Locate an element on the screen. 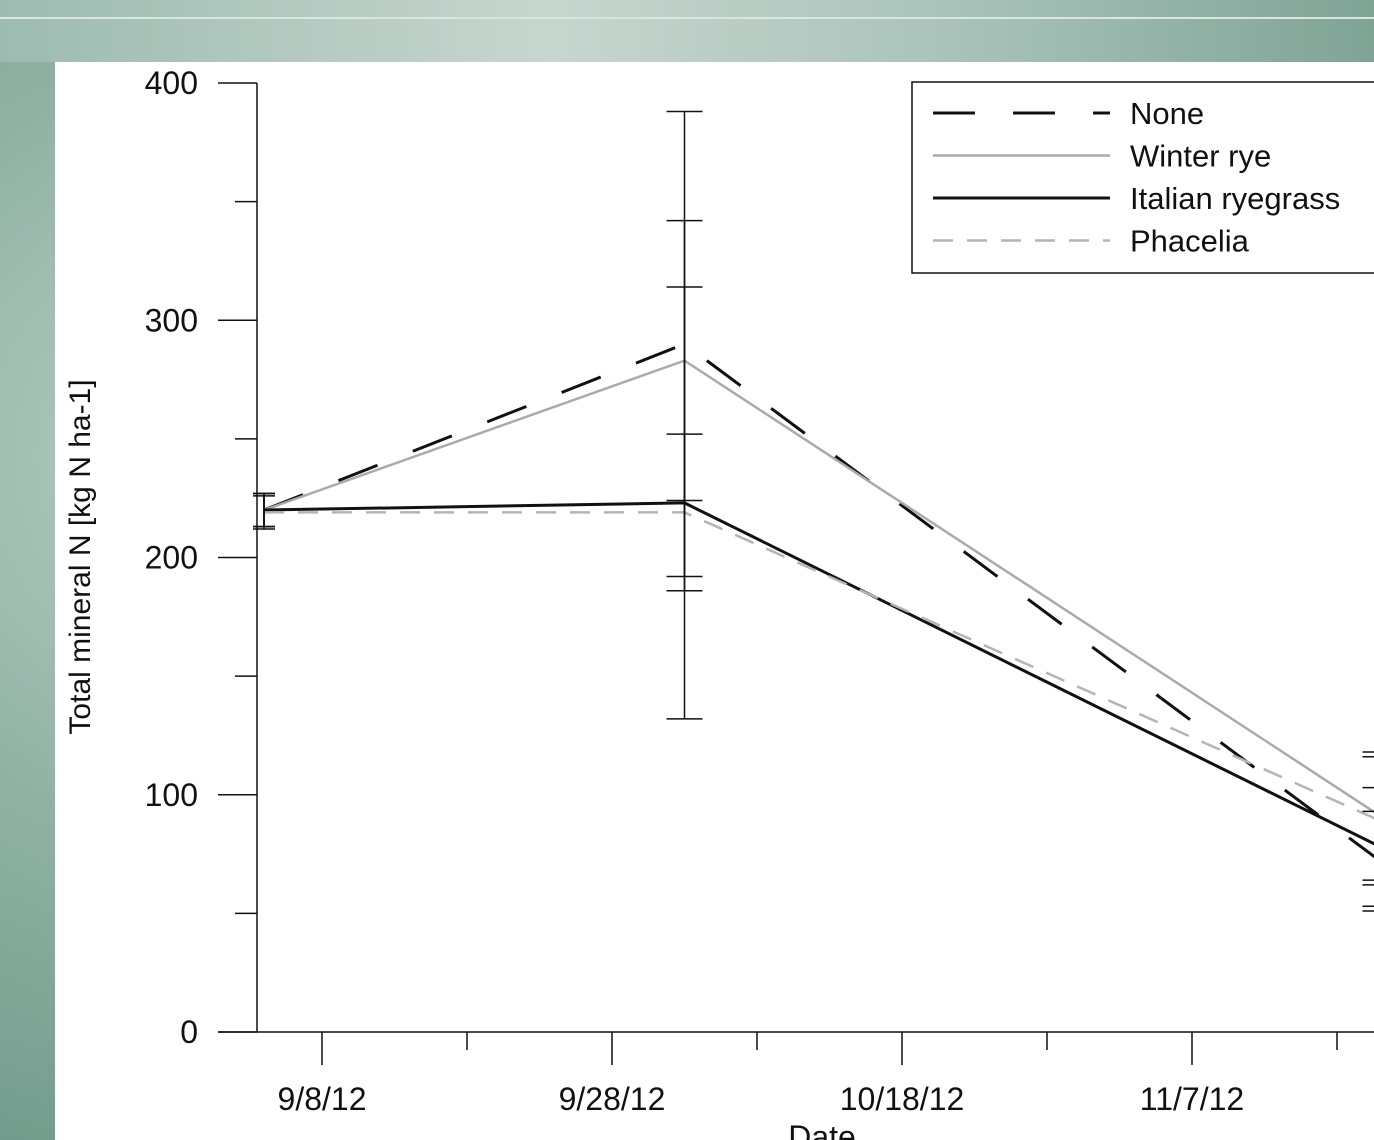 This screenshot has height=1140, width=1374. y-tick-label: 200 is located at coordinates (171, 558).